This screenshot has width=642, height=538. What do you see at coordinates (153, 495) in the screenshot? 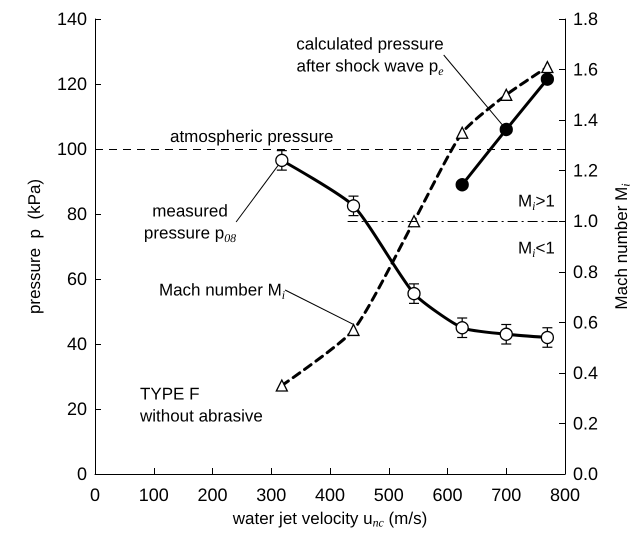
I see `x-tick-label: 100` at bounding box center [153, 495].